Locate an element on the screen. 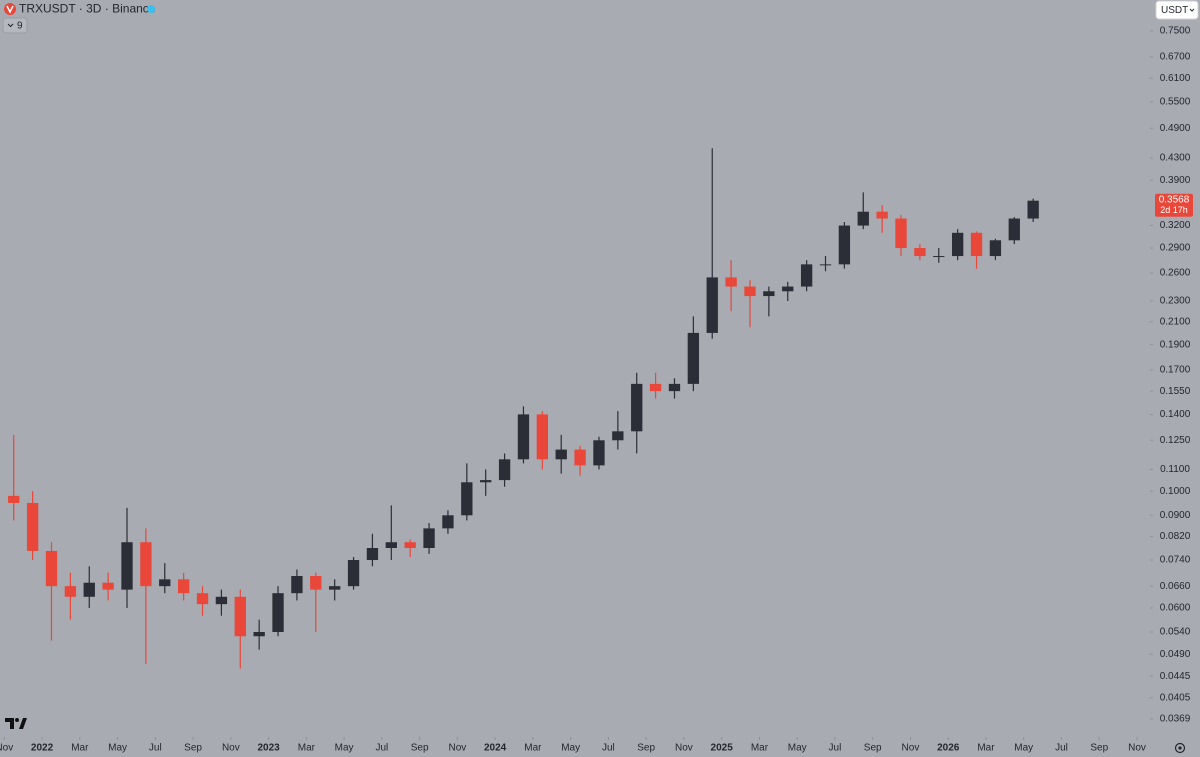 Image resolution: width=1200 pixels, height=757 pixels. indicator-toggle is located at coordinates (15, 25).